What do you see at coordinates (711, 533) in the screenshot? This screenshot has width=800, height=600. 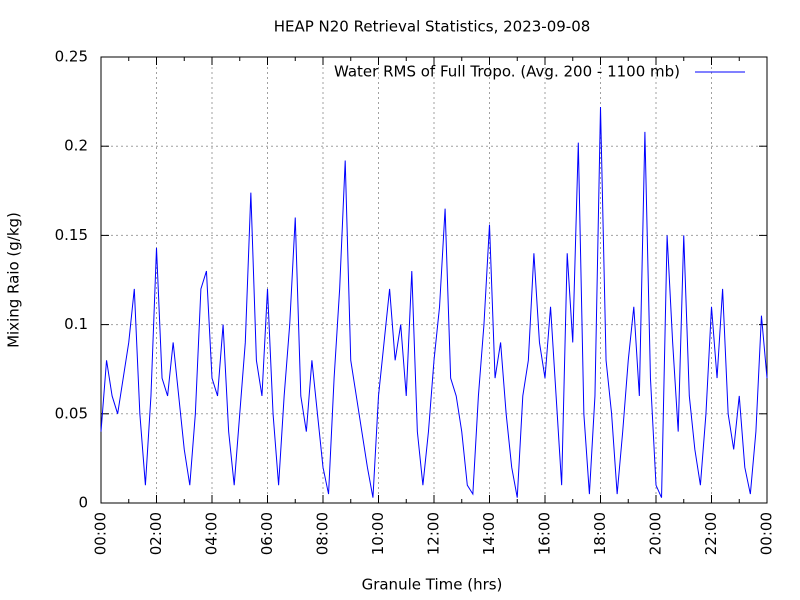 I see `x-tick-label: 22:00` at bounding box center [711, 533].